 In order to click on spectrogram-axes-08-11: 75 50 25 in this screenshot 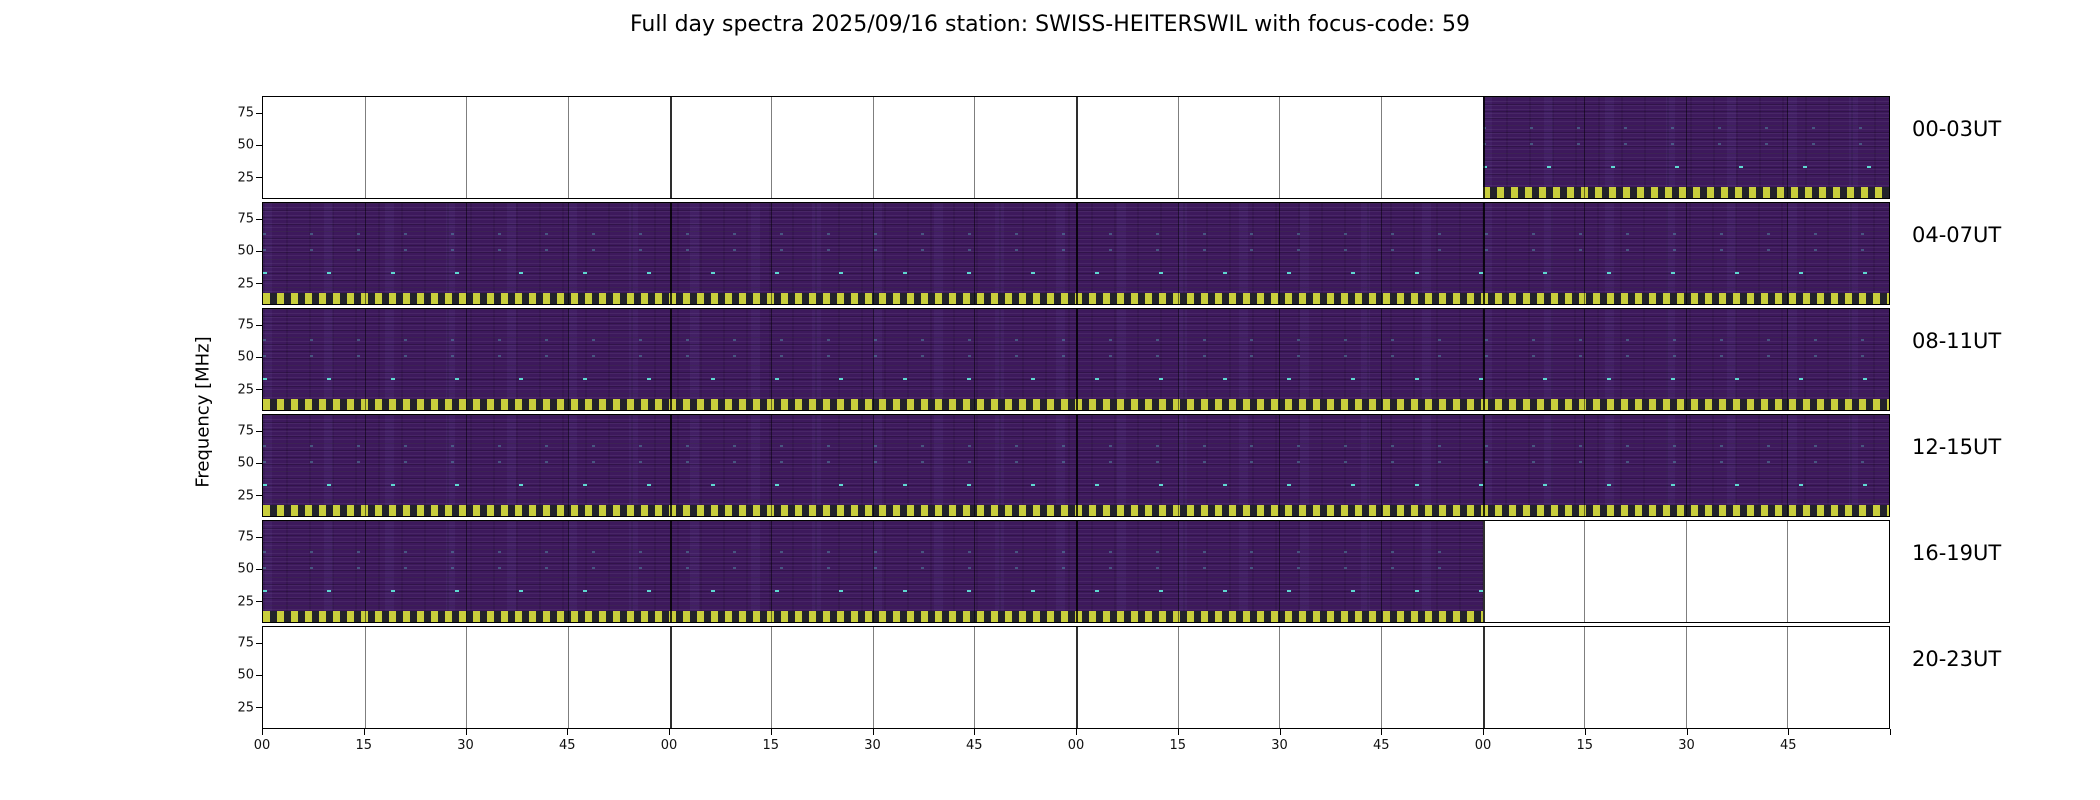, I will do `click(1063, 359)`.